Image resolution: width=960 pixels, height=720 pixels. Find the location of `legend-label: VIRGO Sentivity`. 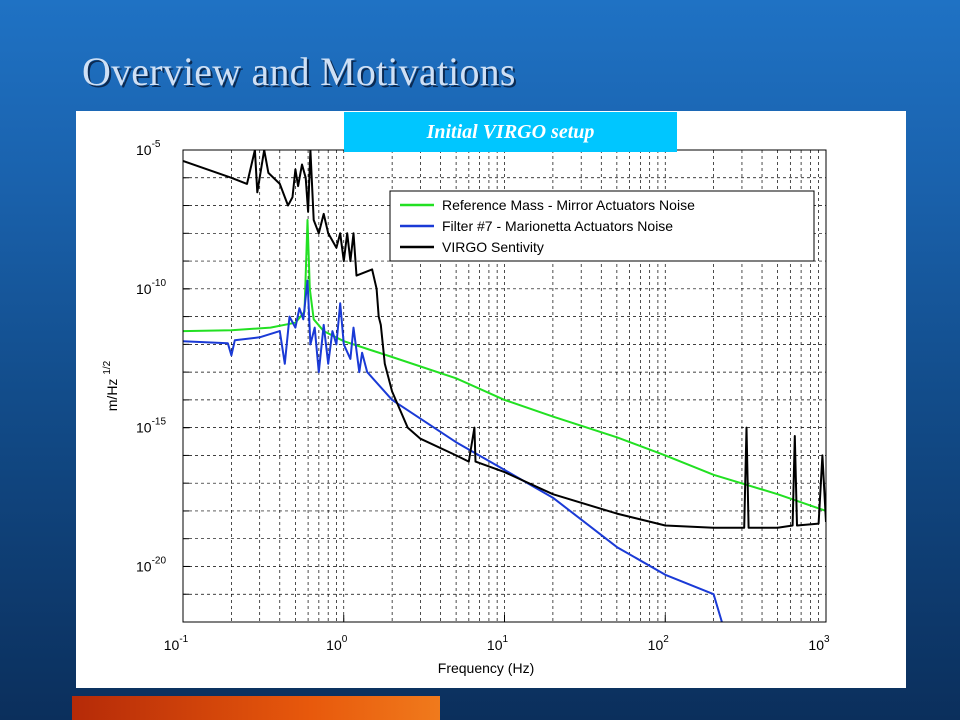

legend-label: VIRGO Sentivity is located at coordinates (493, 247).